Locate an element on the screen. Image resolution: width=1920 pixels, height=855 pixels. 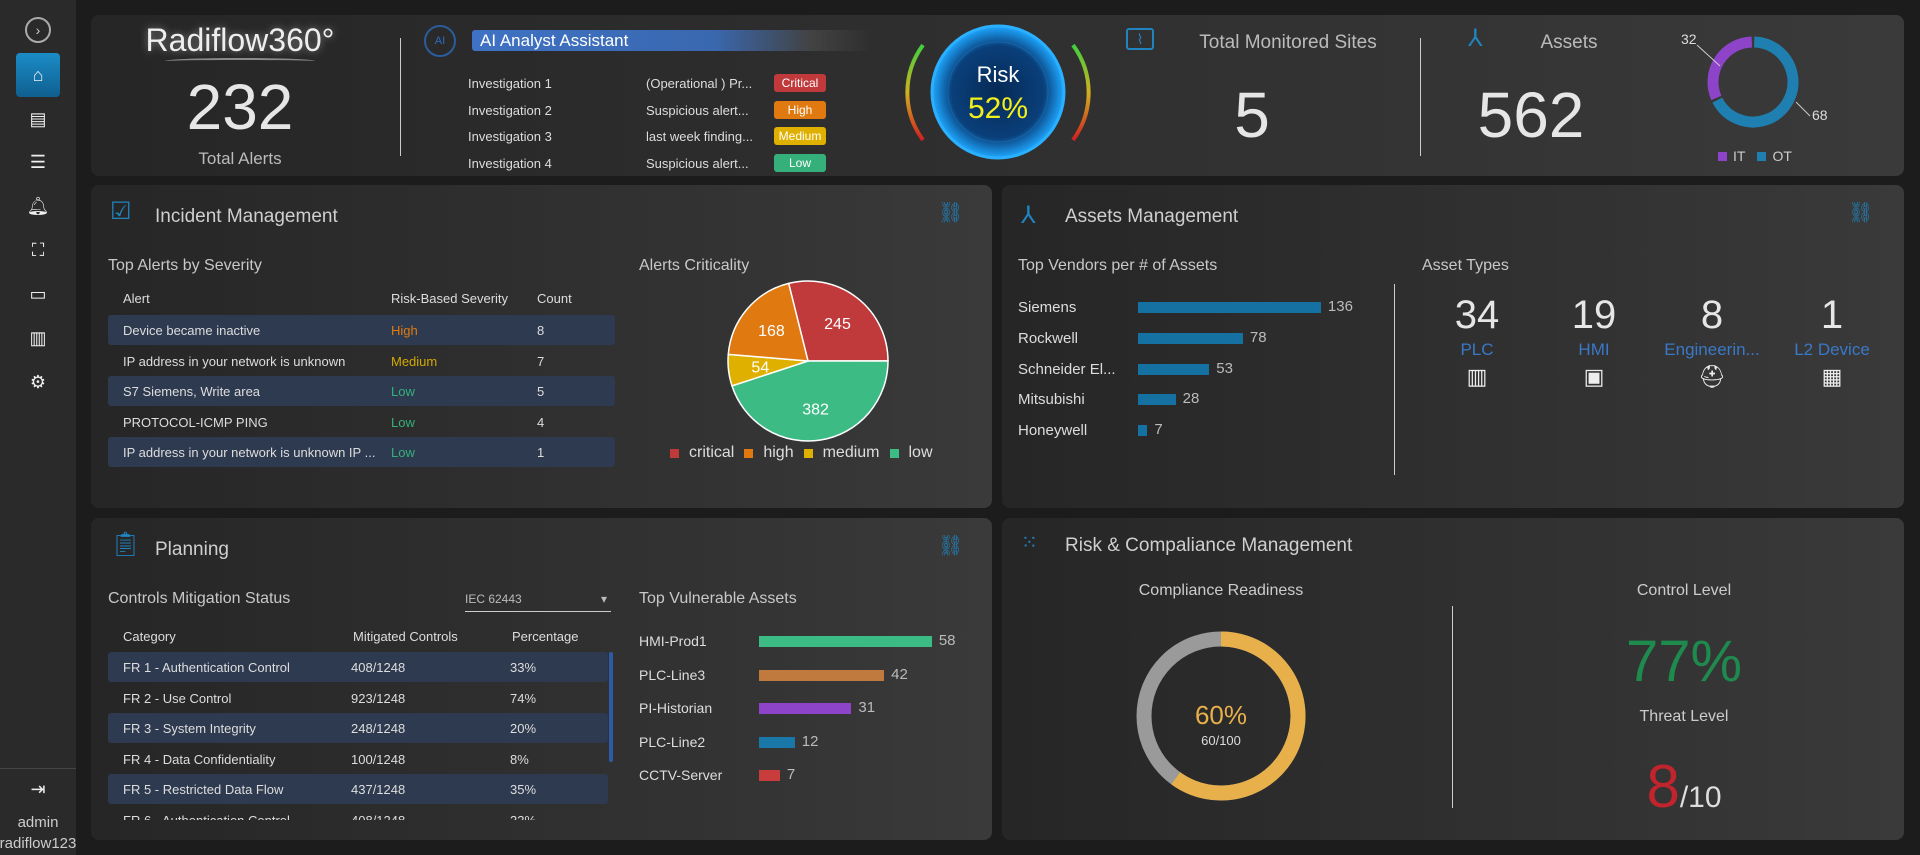
risk-gauge is located at coordinates (998, 95).